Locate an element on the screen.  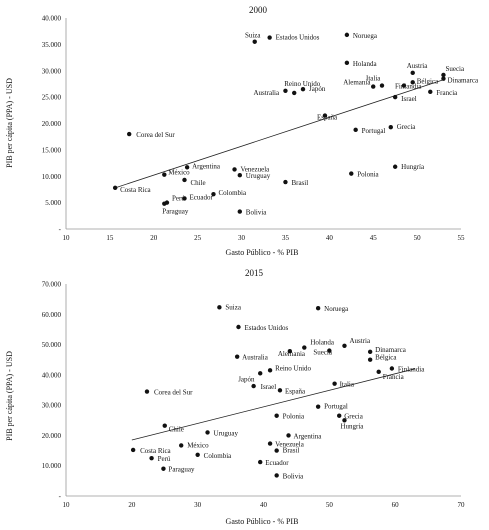
point-polonia is located at coordinates (351, 173).